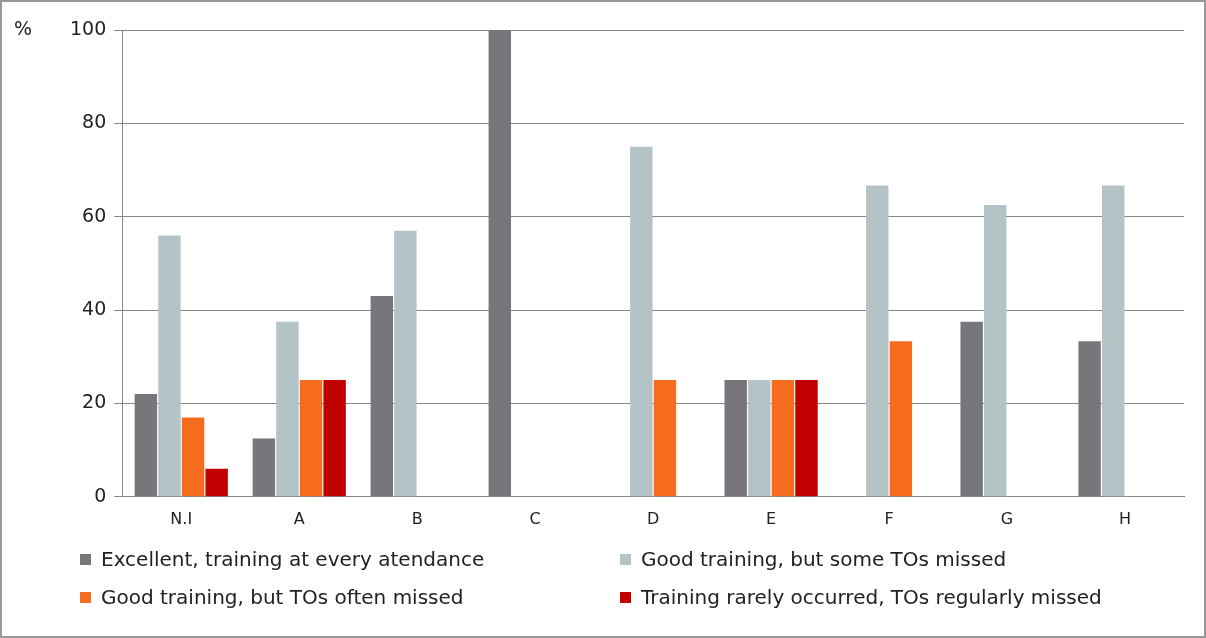 Image resolution: width=1206 pixels, height=638 pixels. I want to click on legend-label: Good training, but TOs often missed, so click(282, 597).